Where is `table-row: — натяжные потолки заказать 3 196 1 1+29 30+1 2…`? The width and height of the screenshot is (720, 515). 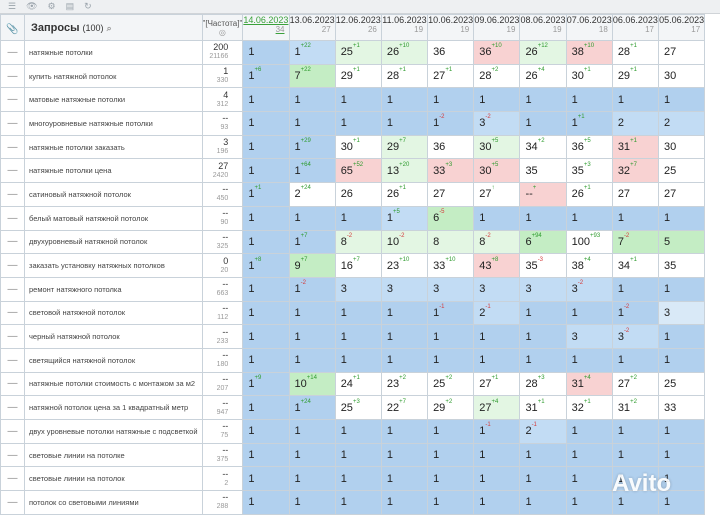
table-row: — натяжные потолки заказать 3 196 1 1+29 30+1 2… is located at coordinates (353, 147).